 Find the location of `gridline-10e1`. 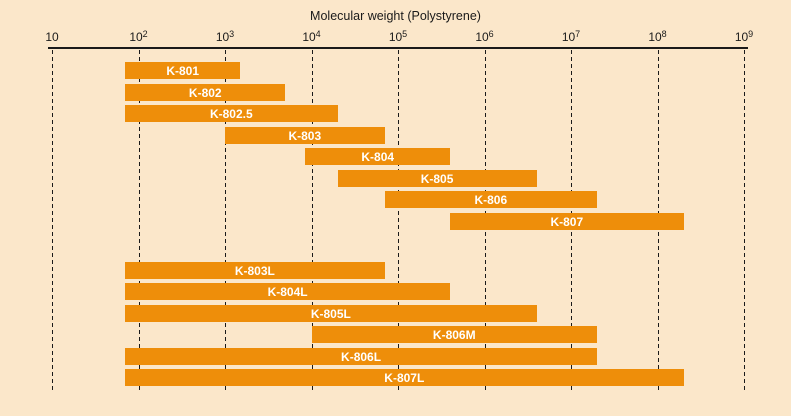

gridline-10e1 is located at coordinates (52, 221).